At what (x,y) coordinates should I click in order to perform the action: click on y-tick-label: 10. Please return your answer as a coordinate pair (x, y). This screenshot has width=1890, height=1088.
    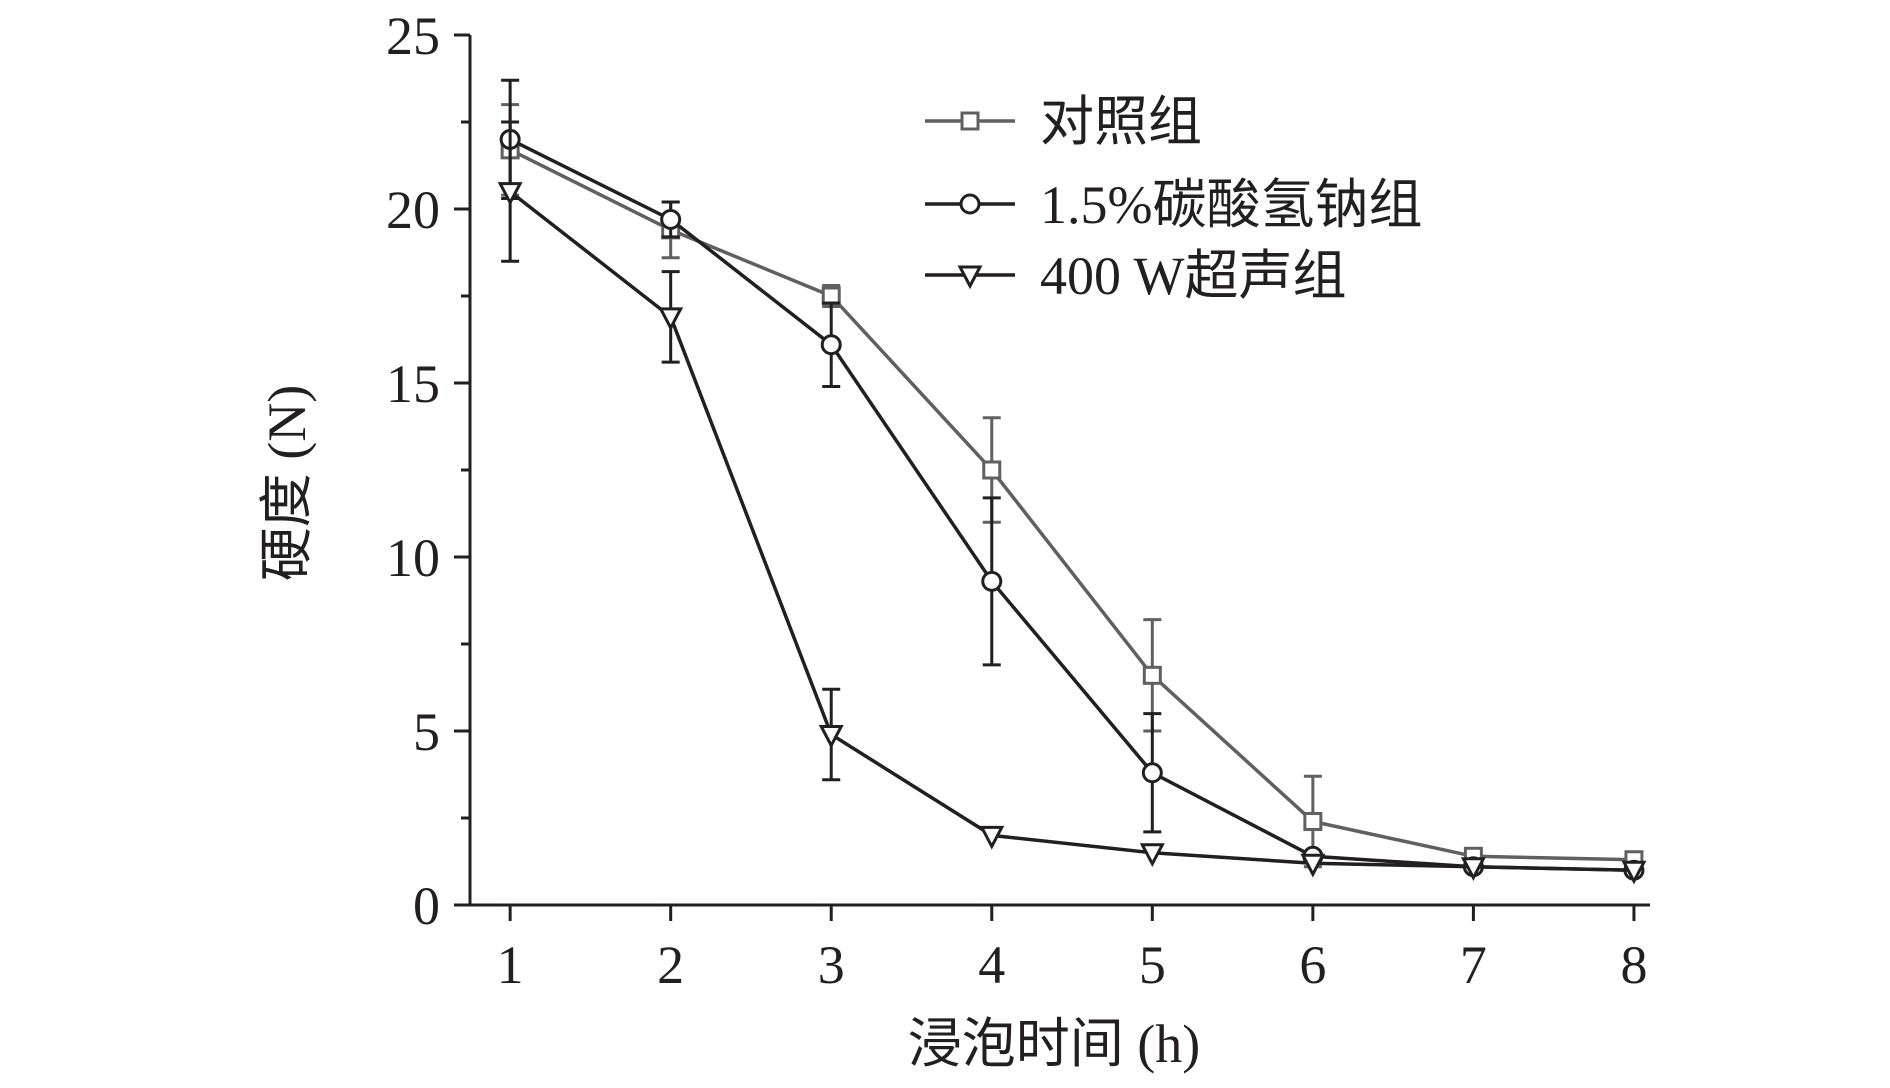
    Looking at the image, I should click on (413, 558).